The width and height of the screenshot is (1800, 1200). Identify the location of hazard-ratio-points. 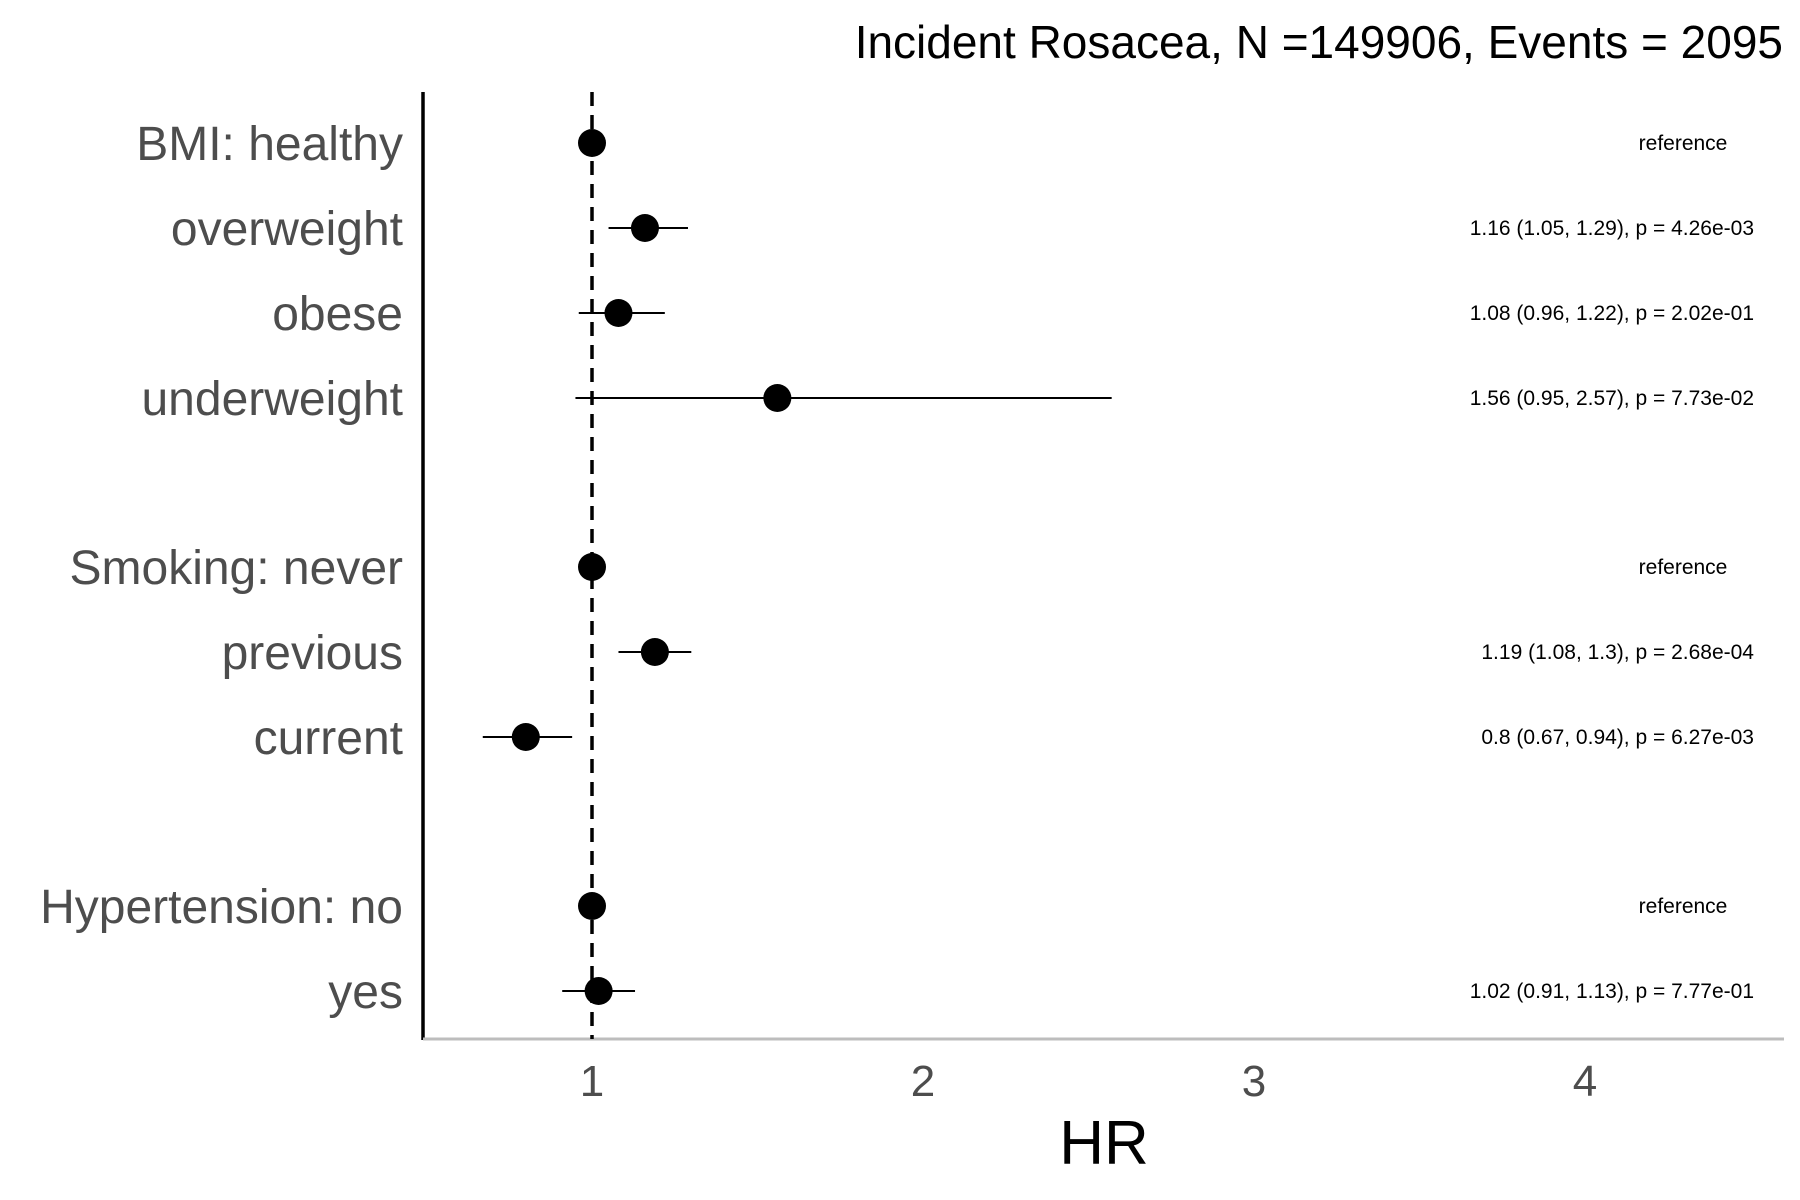
(651, 567).